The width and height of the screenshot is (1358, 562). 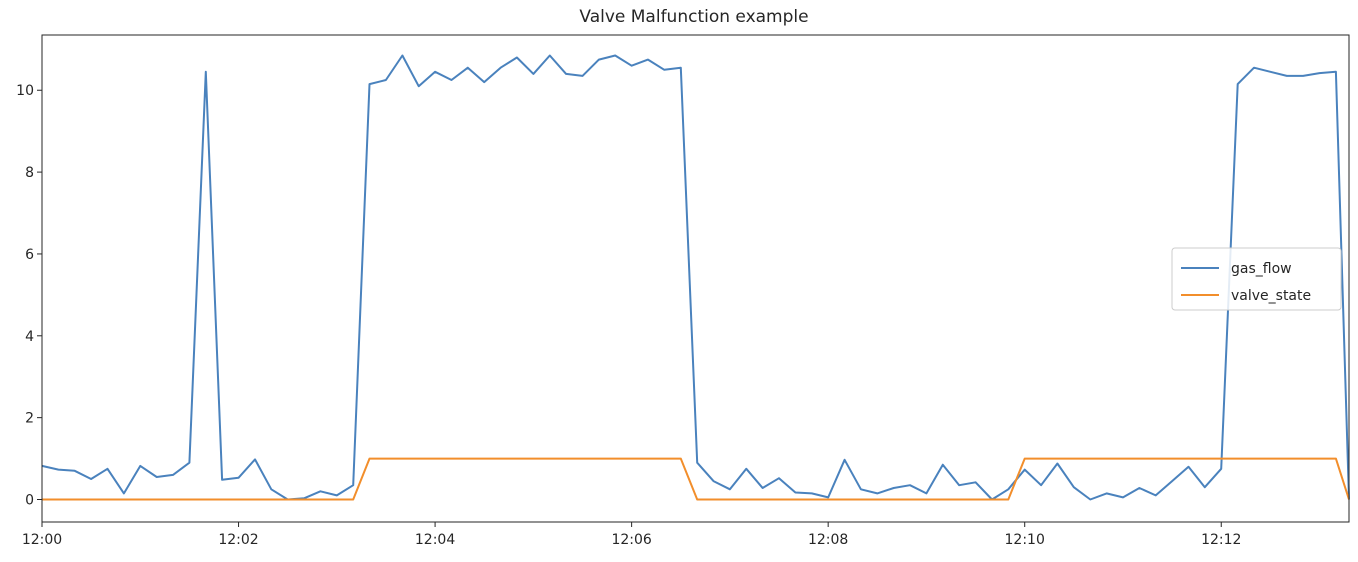 I want to click on y-tick-label: 8, so click(x=29, y=173).